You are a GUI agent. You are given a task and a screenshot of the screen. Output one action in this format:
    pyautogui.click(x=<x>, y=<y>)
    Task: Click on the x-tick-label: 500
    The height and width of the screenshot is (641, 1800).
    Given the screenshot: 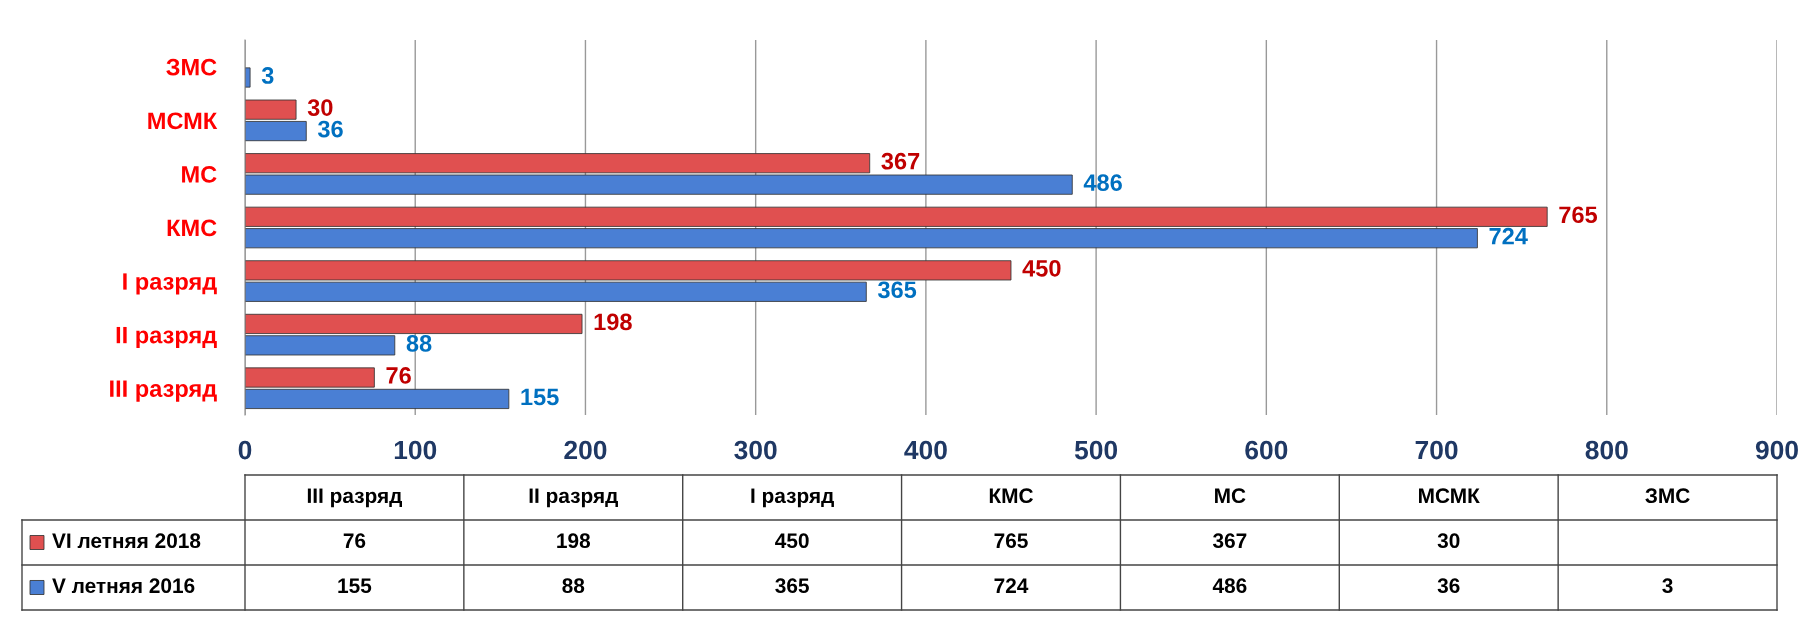 What is the action you would take?
    pyautogui.click(x=1096, y=450)
    